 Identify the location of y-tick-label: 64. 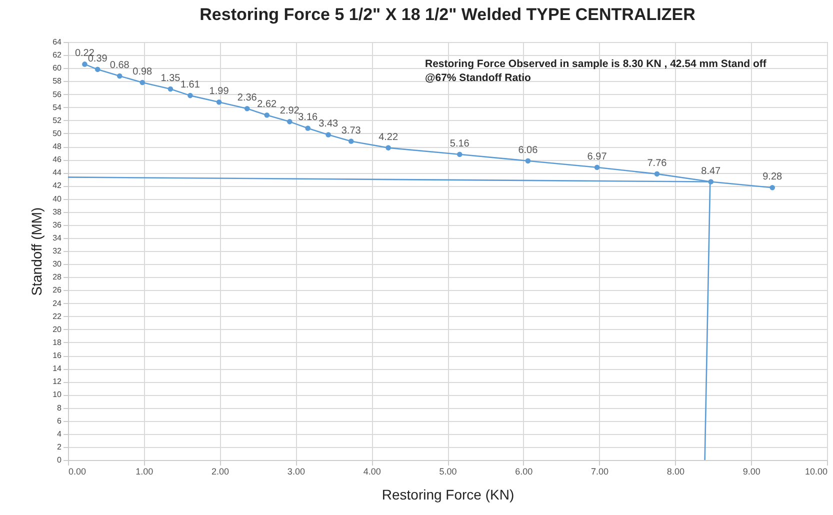
(57, 42).